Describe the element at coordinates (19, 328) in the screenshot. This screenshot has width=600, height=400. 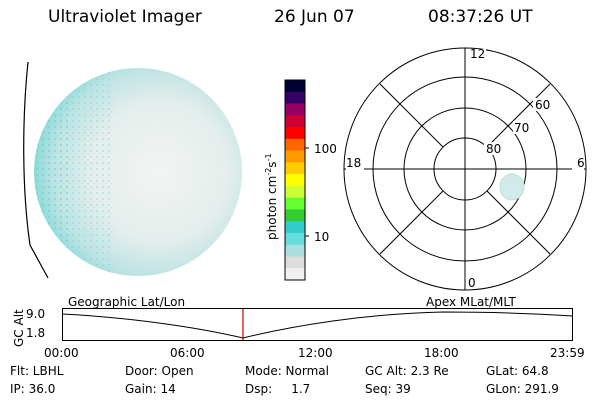
I see `timeline-axis-label: GC Alt` at that location.